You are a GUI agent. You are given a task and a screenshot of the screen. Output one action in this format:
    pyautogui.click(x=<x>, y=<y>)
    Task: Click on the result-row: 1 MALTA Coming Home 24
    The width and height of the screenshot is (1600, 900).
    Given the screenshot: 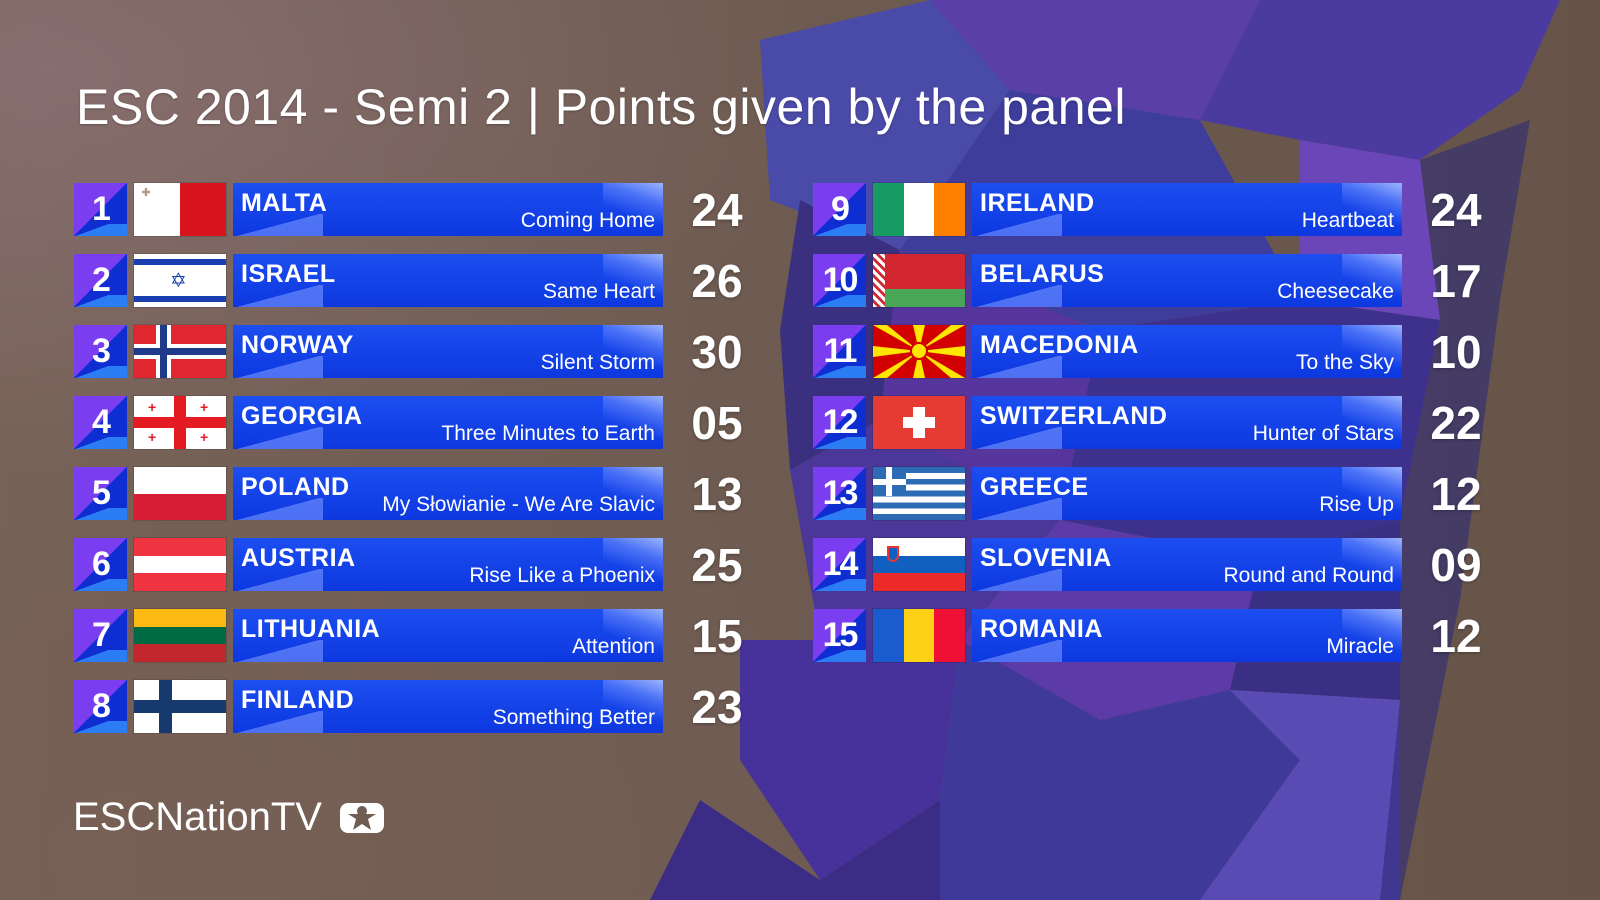 What is the action you would take?
    pyautogui.click(x=415, y=209)
    